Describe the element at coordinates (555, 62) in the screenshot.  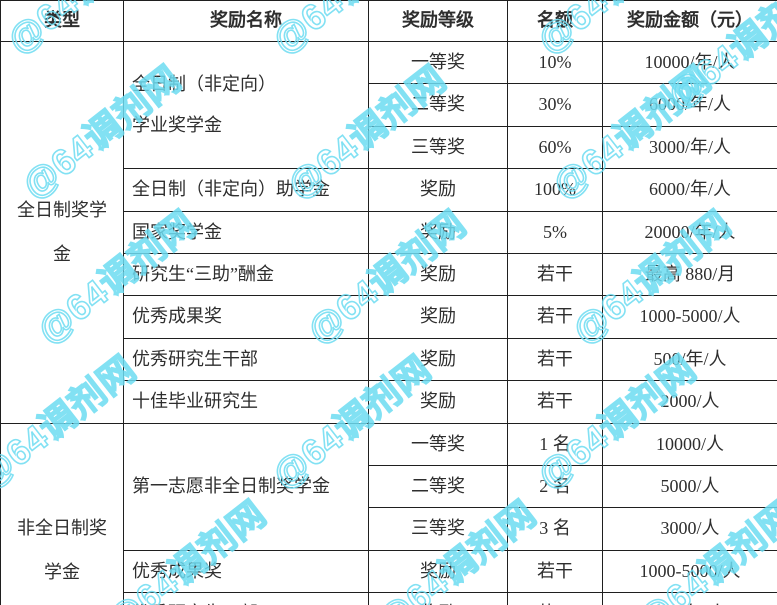
I see `quota-cell: 10%` at that location.